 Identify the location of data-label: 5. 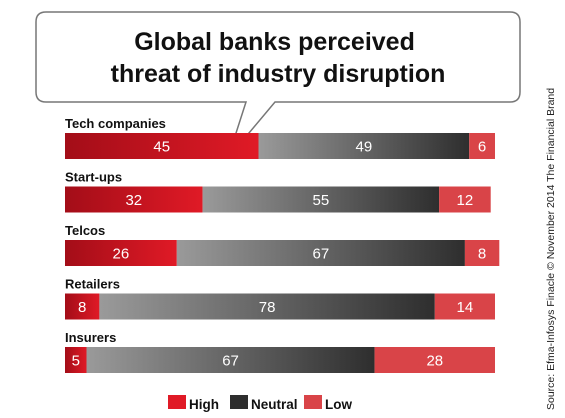
(76, 361).